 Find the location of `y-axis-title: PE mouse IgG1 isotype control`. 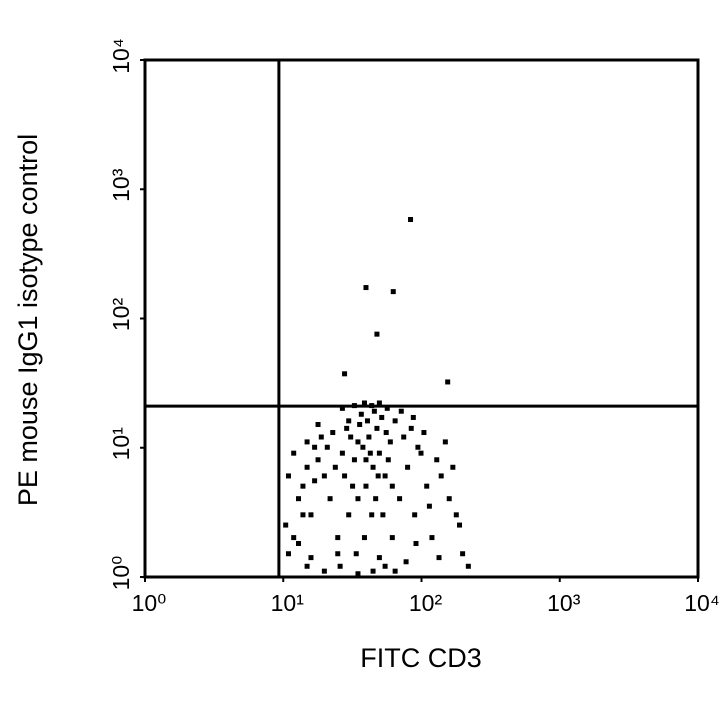

y-axis-title: PE mouse IgG1 isotype control is located at coordinates (28, 320).